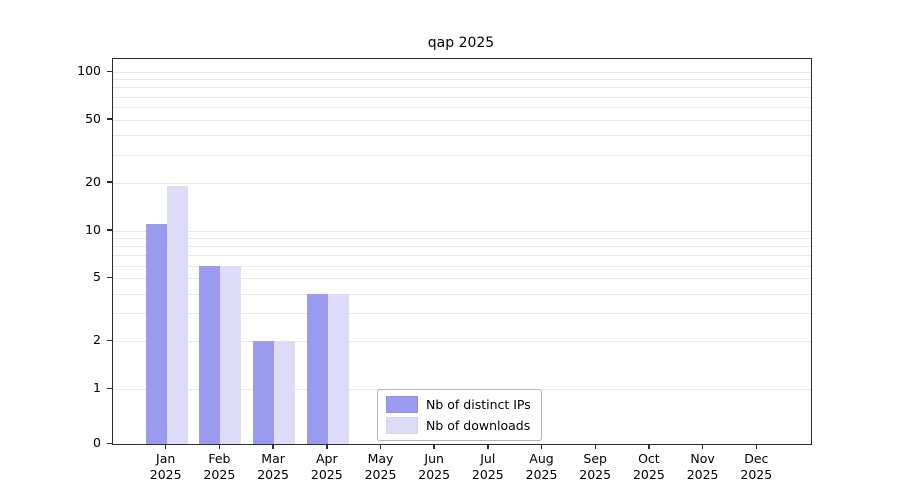 Image resolution: width=900 pixels, height=500 pixels. I want to click on x-tick-label-mar: Mar 2025, so click(273, 466).